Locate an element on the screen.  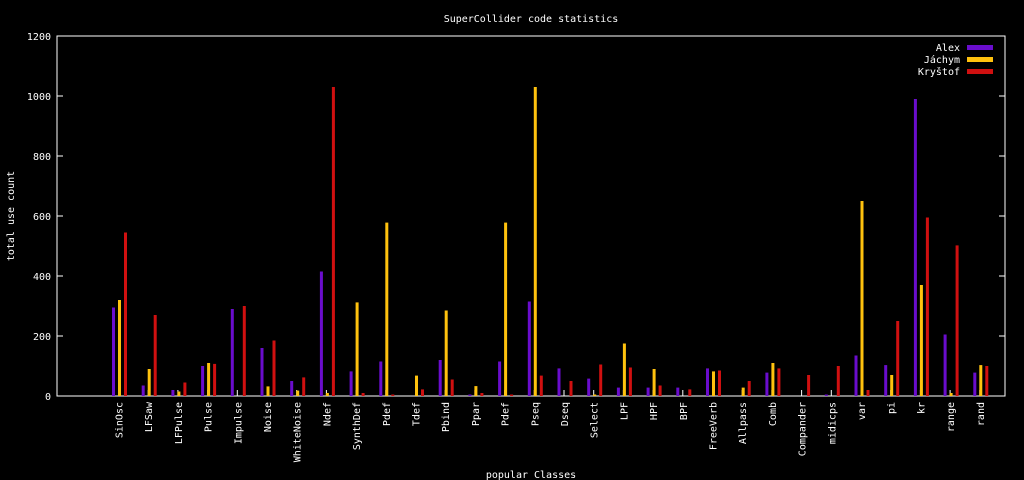
x-axis-label: popular Classes is located at coordinates (531, 475).